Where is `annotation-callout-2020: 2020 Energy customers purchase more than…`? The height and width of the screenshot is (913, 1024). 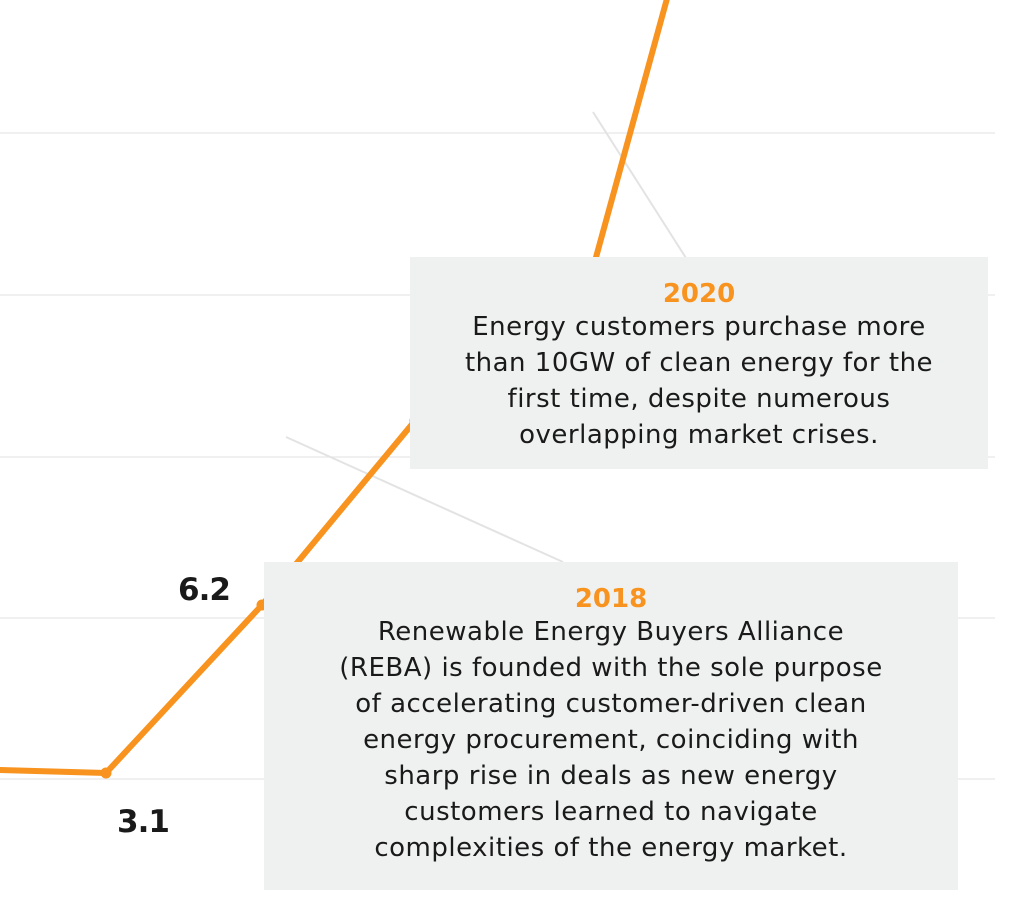 annotation-callout-2020: 2020 Energy customers purchase more than… is located at coordinates (699, 363).